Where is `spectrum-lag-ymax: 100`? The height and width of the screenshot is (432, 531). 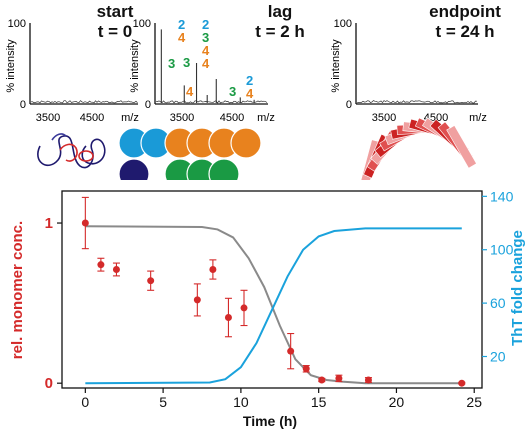
spectrum-lag-ymax: 100 is located at coordinates (142, 24).